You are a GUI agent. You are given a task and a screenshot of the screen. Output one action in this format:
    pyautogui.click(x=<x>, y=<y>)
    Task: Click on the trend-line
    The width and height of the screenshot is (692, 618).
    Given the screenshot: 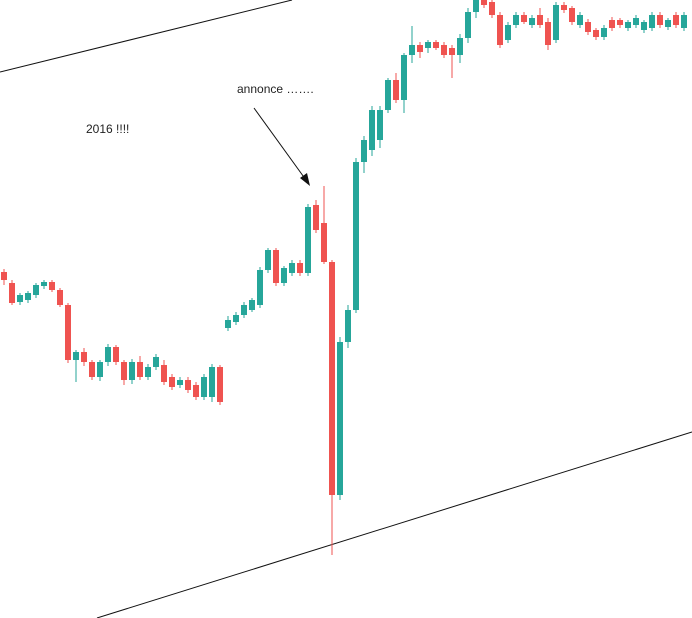 What is the action you would take?
    pyautogui.click(x=146, y=36)
    